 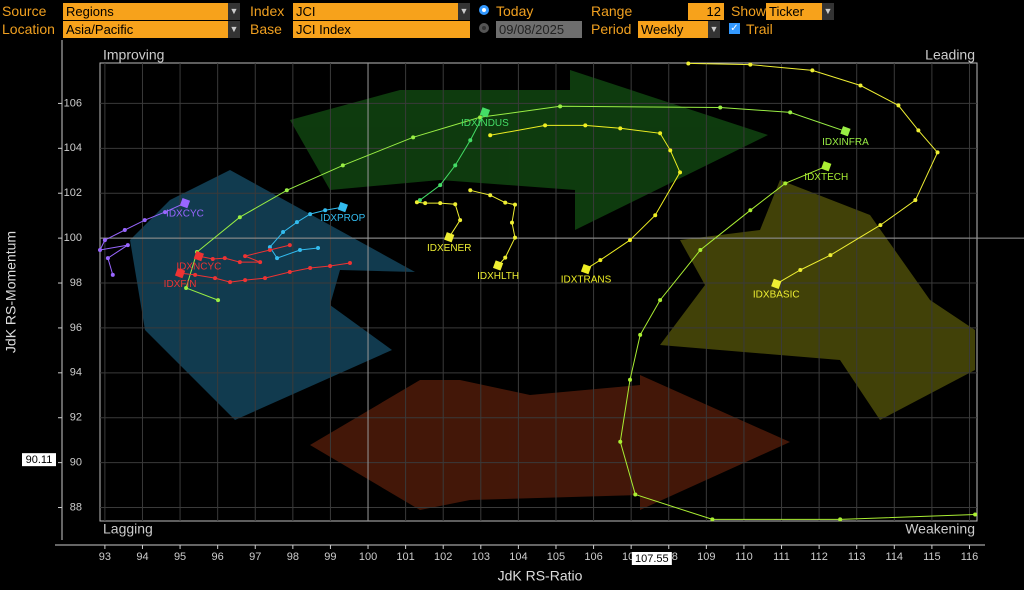 I want to click on arrow-improving, so click(x=272, y=295).